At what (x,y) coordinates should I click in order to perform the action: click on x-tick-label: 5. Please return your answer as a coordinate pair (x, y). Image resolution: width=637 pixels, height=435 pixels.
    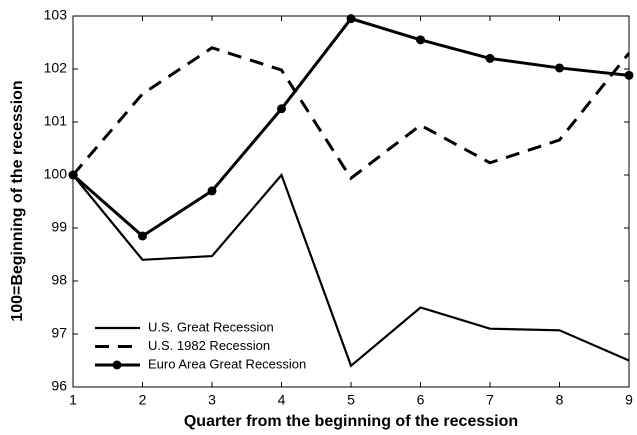
    Looking at the image, I should click on (351, 400).